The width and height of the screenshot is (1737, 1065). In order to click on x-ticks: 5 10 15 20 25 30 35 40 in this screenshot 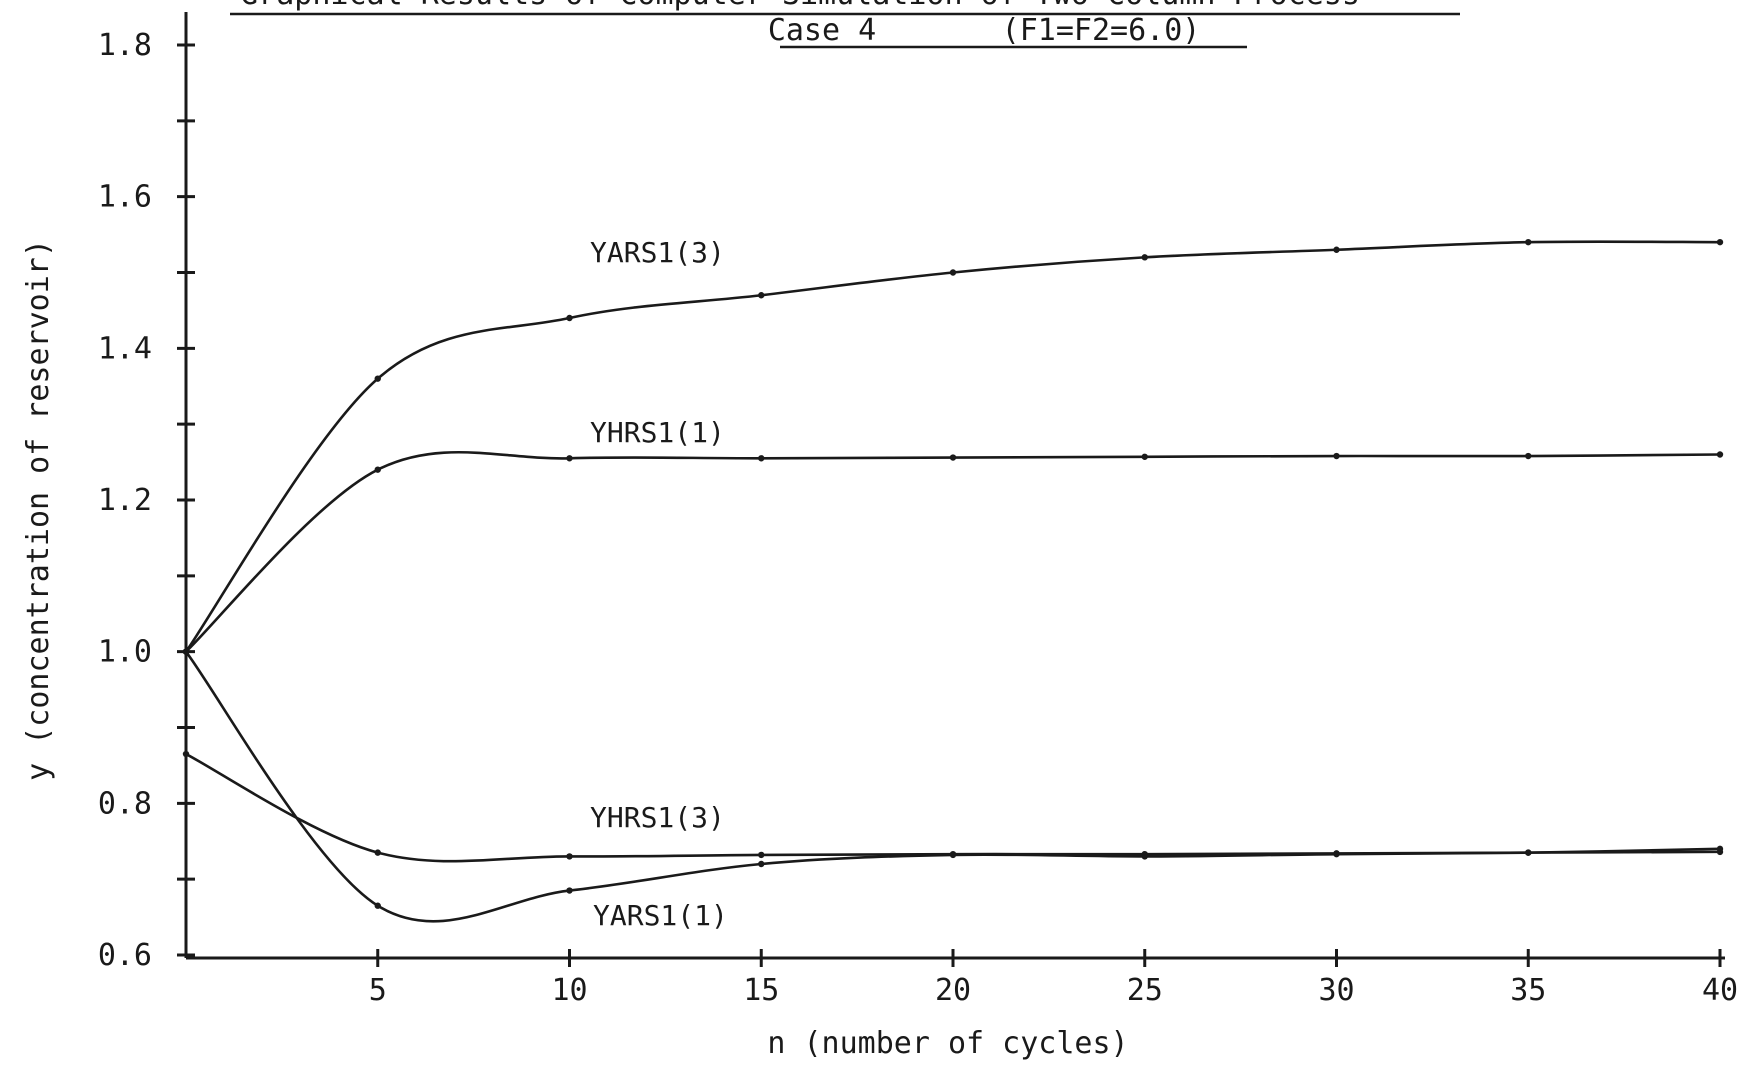, I will do `click(1053, 978)`.